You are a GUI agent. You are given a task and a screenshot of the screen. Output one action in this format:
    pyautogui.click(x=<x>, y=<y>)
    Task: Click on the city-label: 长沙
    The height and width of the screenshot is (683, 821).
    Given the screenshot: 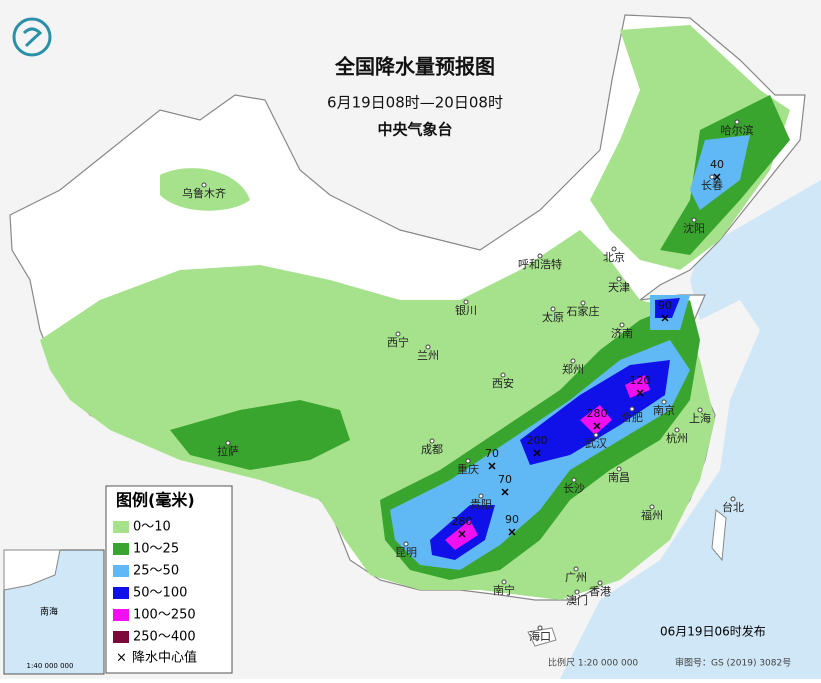 What is the action you would take?
    pyautogui.click(x=574, y=488)
    